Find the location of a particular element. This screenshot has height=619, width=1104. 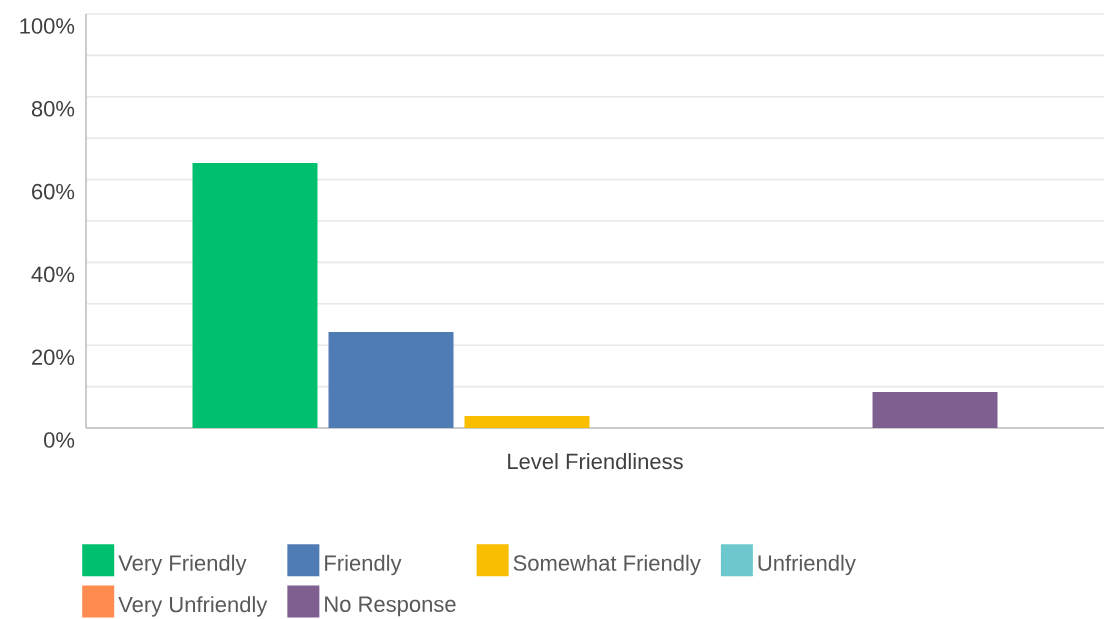

legend-label: Somewhat Friendly is located at coordinates (607, 565).